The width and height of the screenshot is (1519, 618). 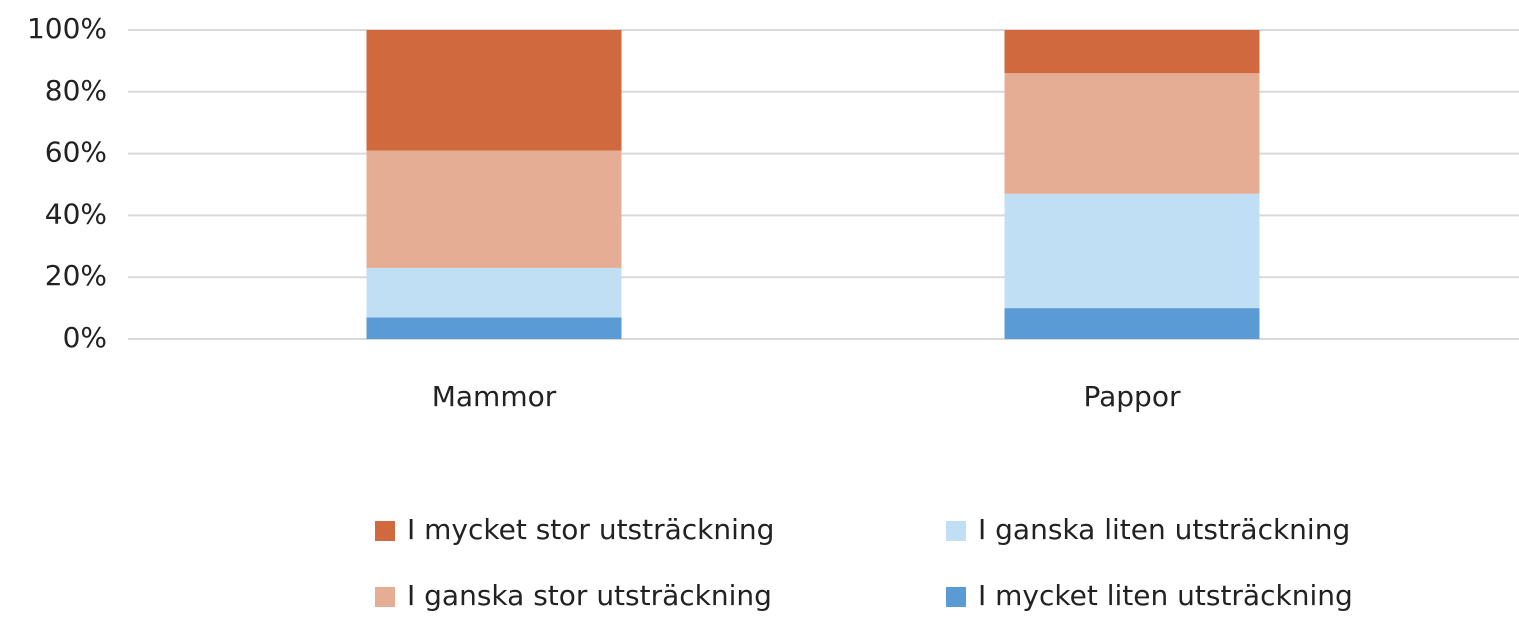 I want to click on y-tick-label: 20%, so click(x=76, y=275).